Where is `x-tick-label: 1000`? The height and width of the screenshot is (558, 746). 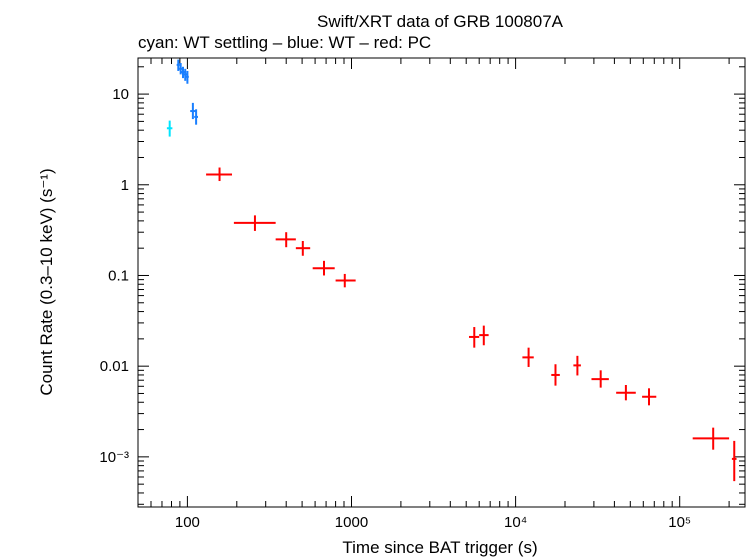
x-tick-label: 1000 is located at coordinates (351, 522).